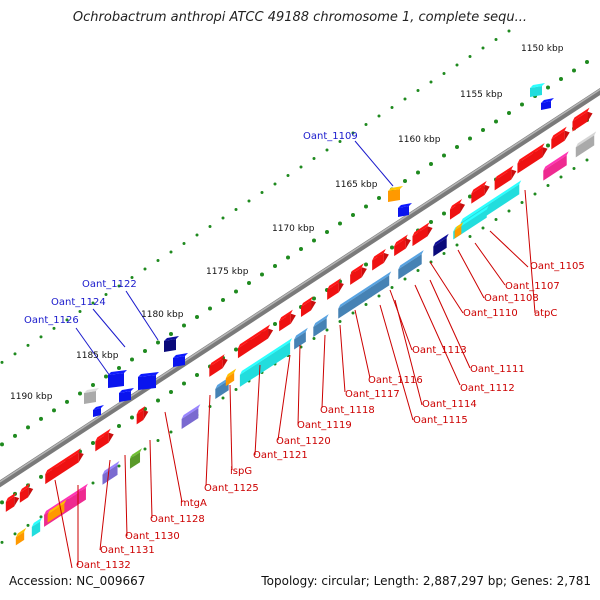  What do you see at coordinates (152, 536) in the screenshot?
I see `gene-label-oant-1130: Oant_1130` at bounding box center [152, 536].